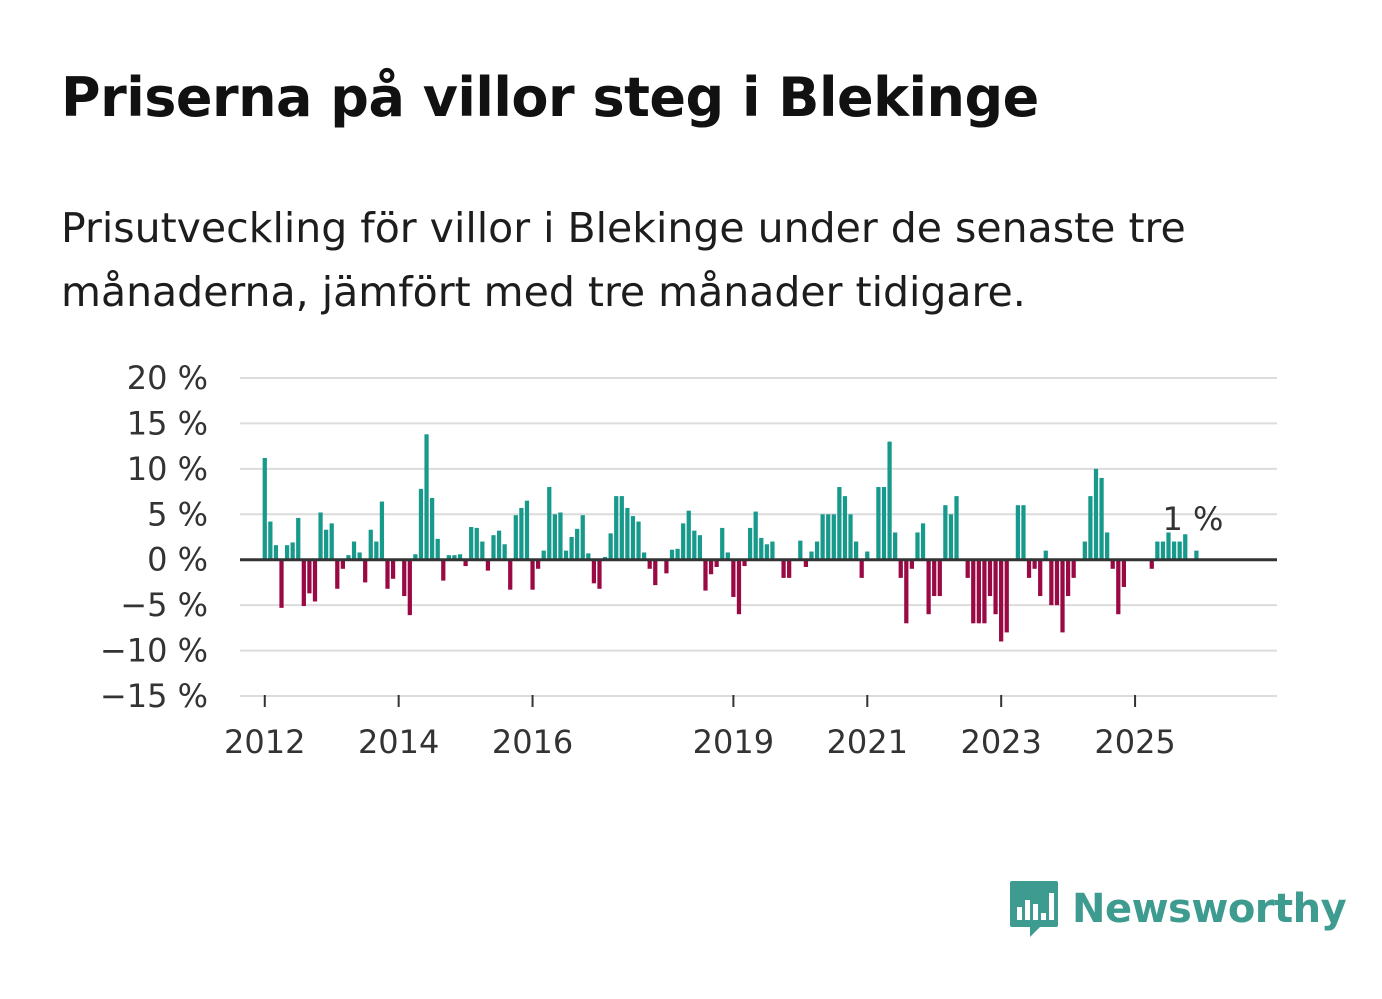 This screenshot has height=999, width=1382. Describe the element at coordinates (154, 537) in the screenshot. I see `y-axis: 20 % 15 % 10 % 5 % 0 % −5 % −10 % −15 %` at that location.